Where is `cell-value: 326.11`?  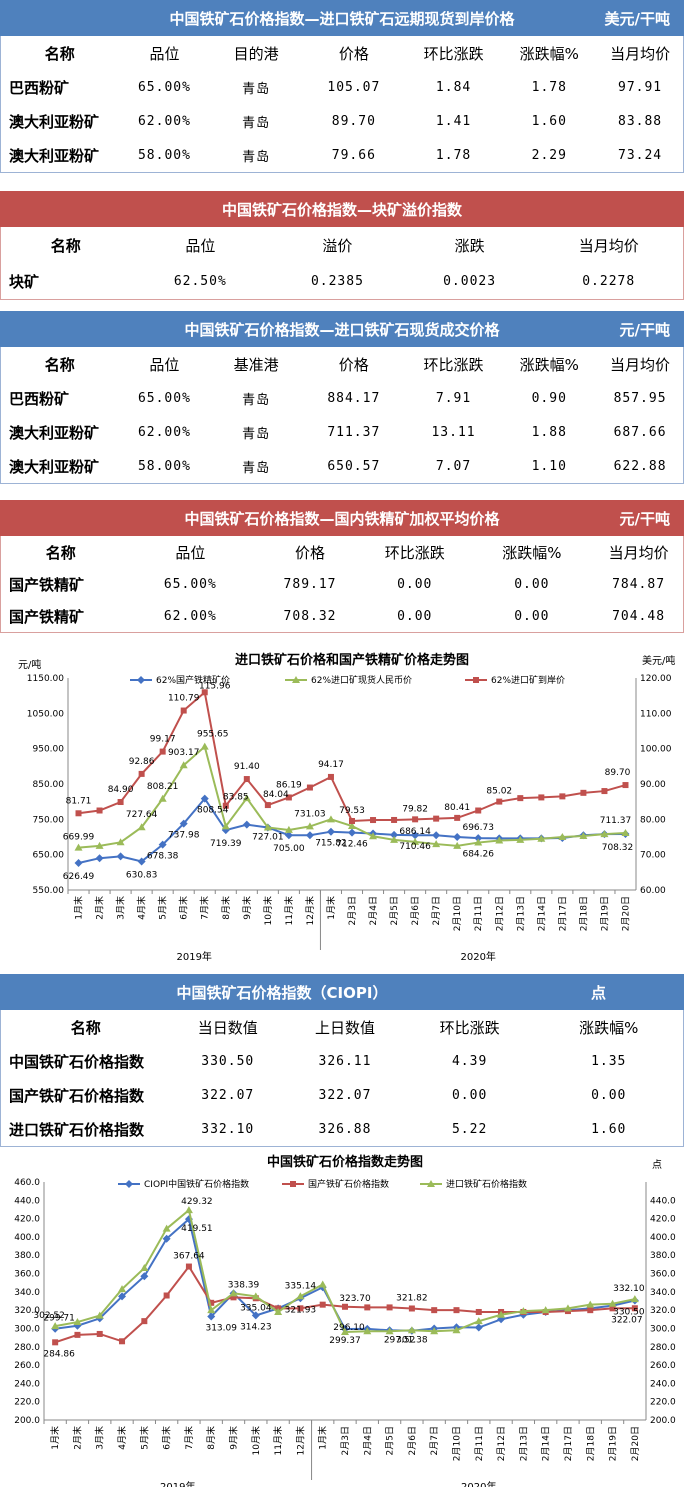
cell-value: 326.11 is located at coordinates (345, 1061).